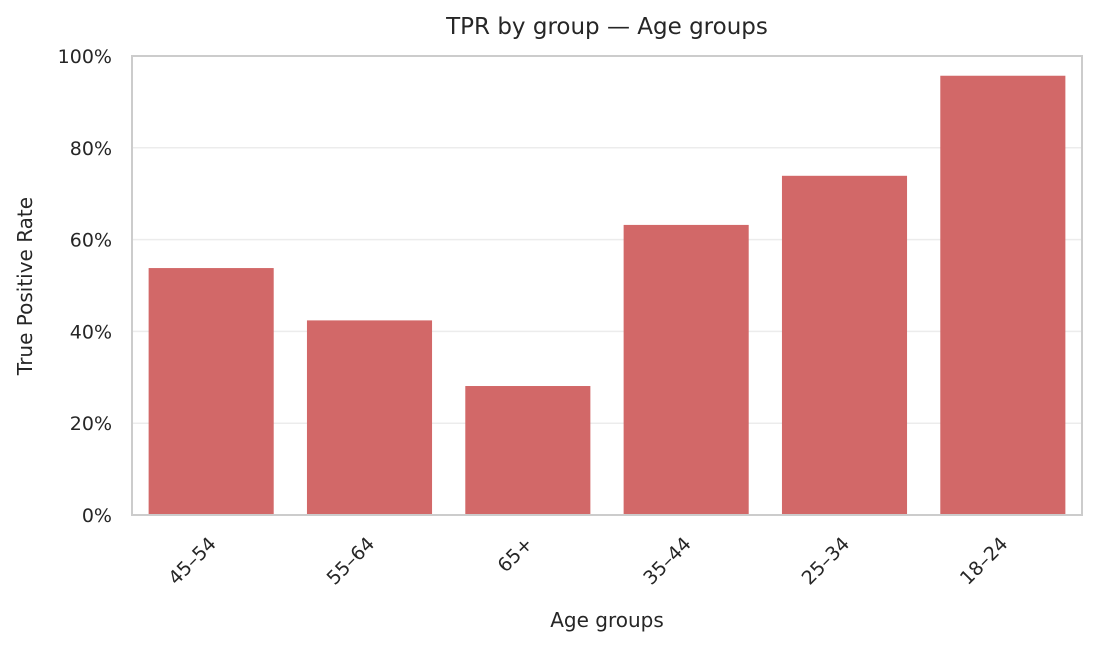  Describe the element at coordinates (211, 391) in the screenshot. I see `bar-45–54` at that location.